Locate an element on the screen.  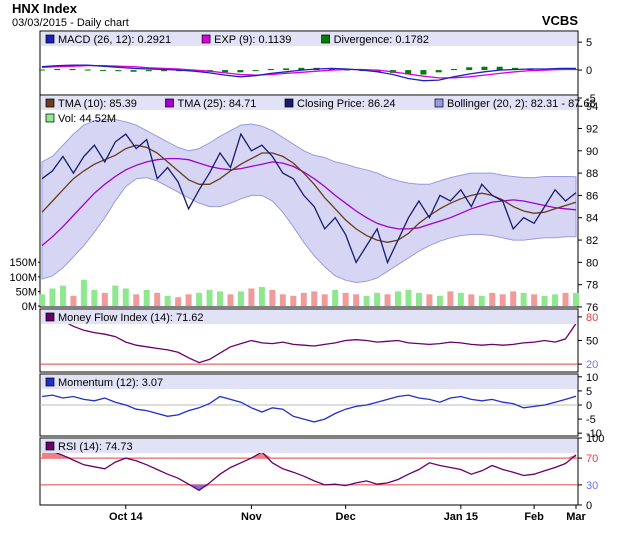
brand-label: VCBS is located at coordinates (560, 20).